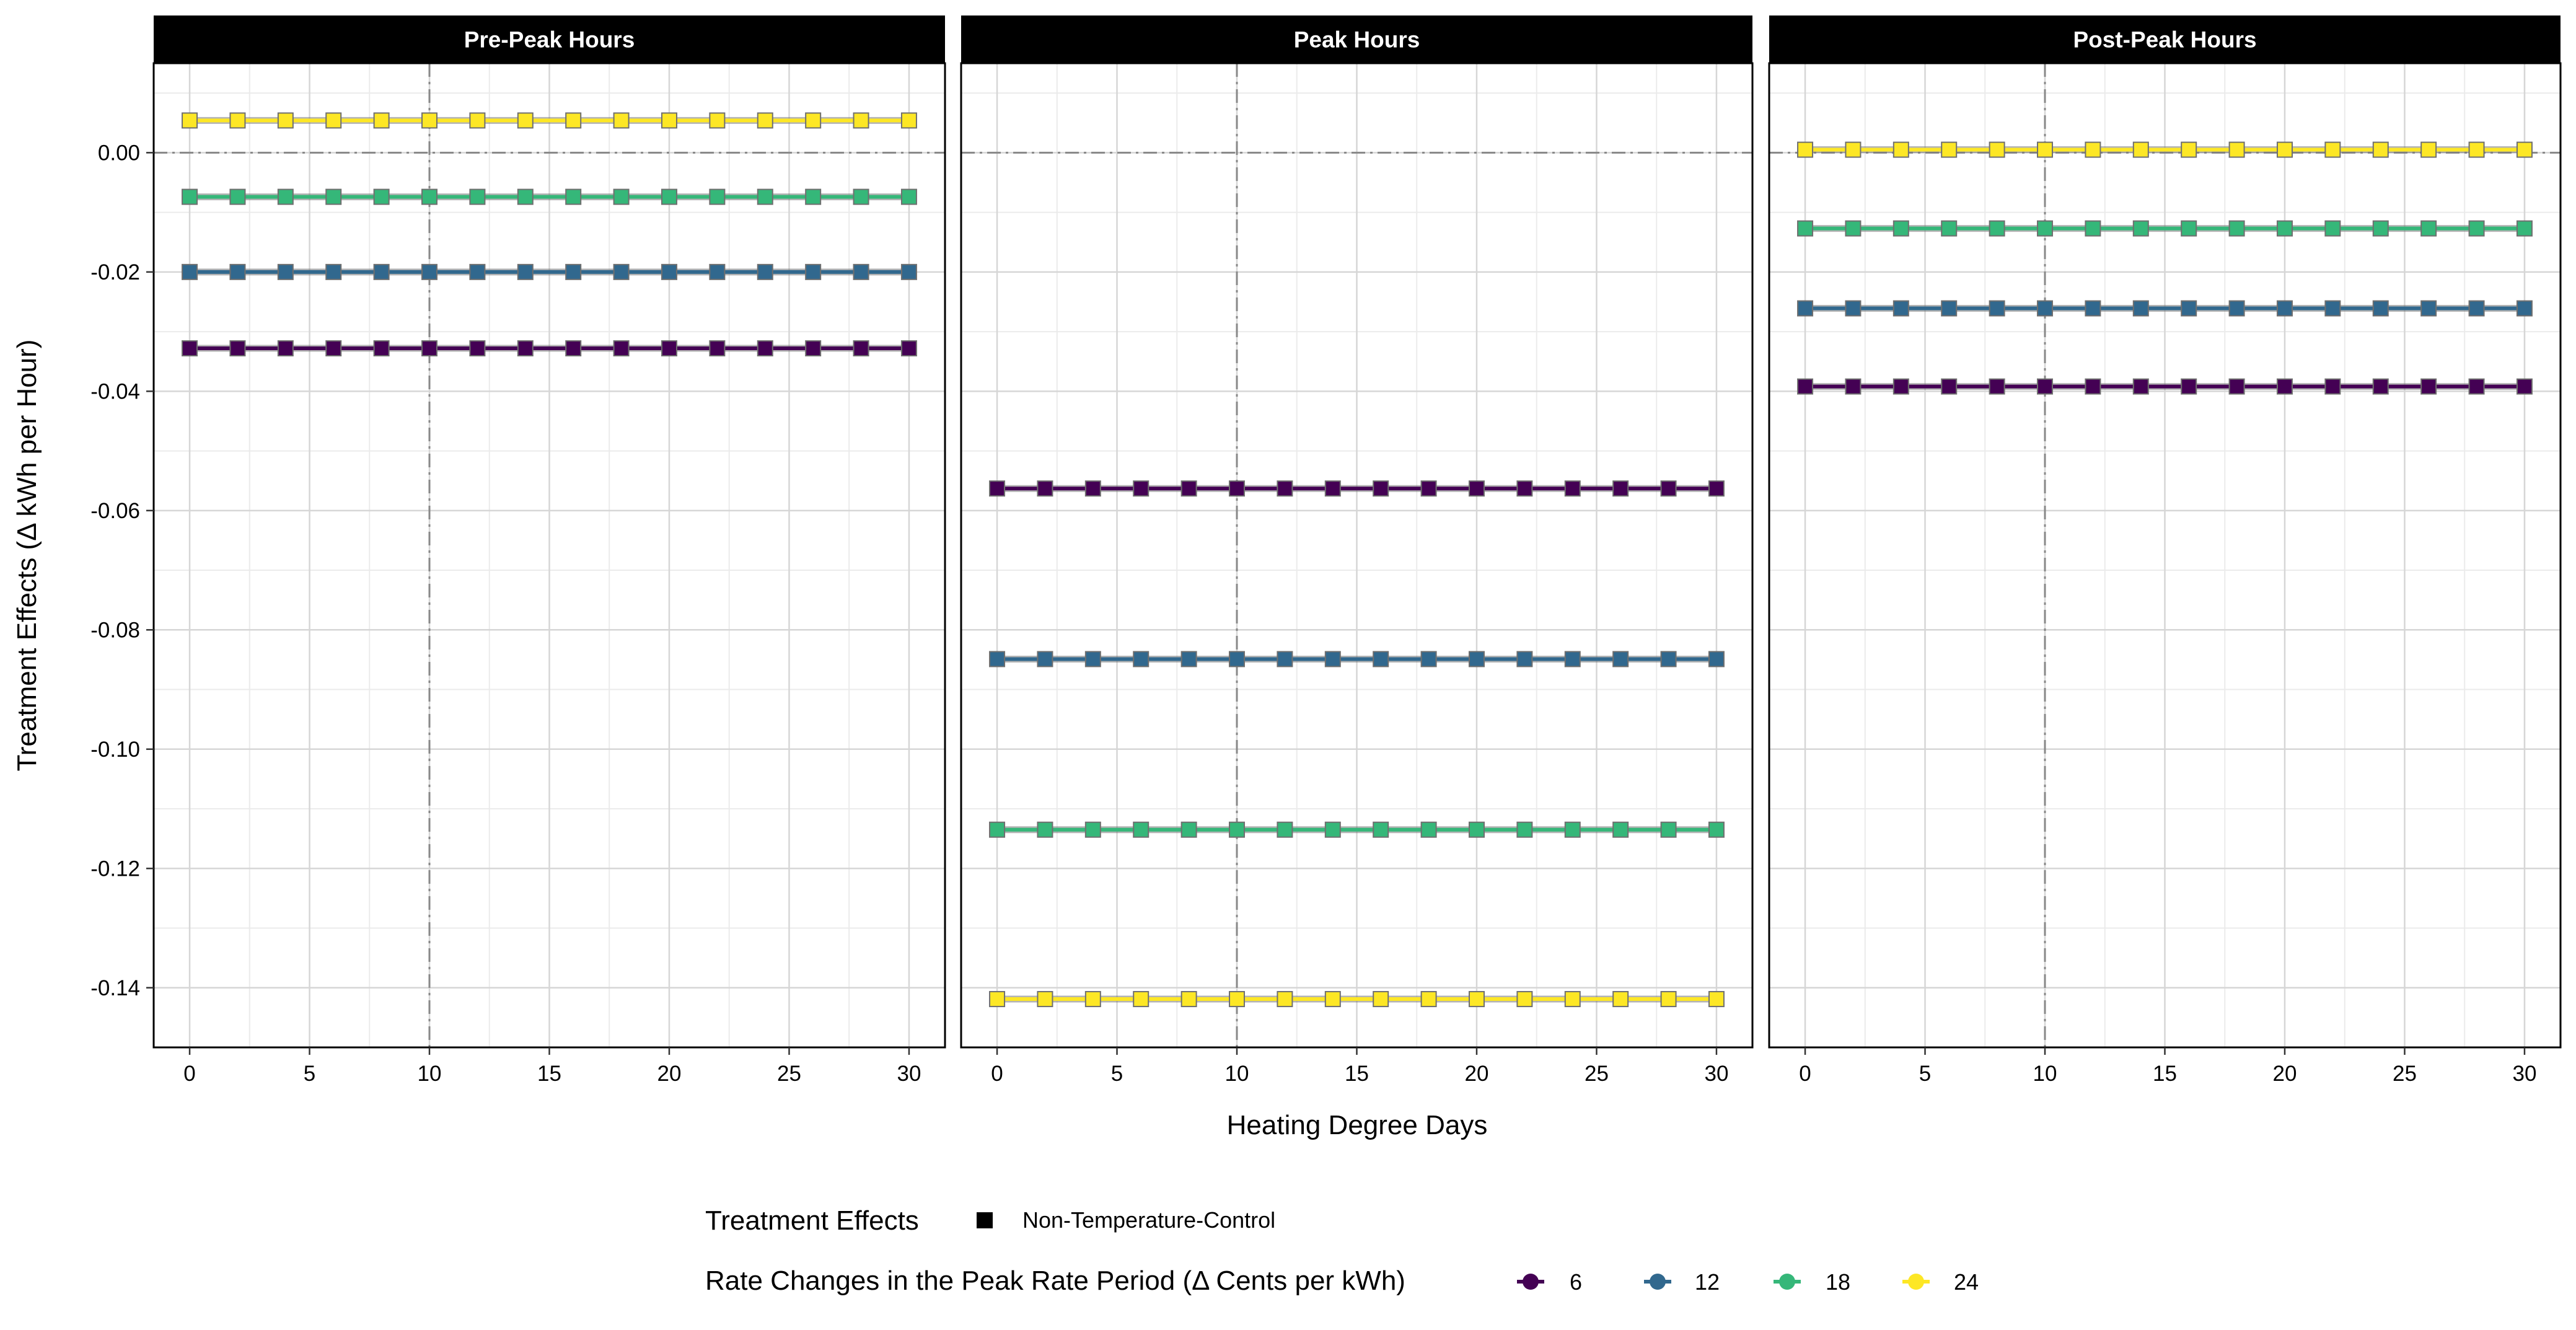 Image resolution: width=2576 pixels, height=1330 pixels. What do you see at coordinates (812, 1220) in the screenshot?
I see `legend-shape-title: Treatment Effects` at bounding box center [812, 1220].